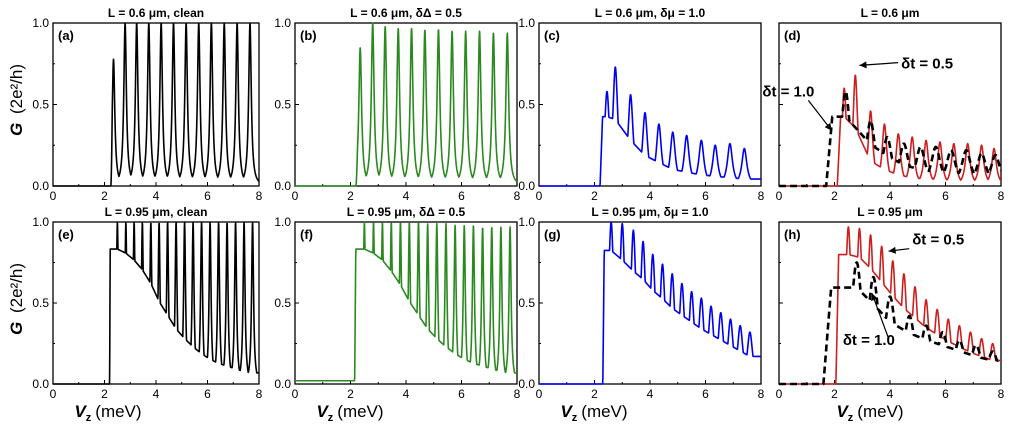 The image size is (1024, 427). What do you see at coordinates (880, 316) in the screenshot?
I see `annotation-arrow` at bounding box center [880, 316].